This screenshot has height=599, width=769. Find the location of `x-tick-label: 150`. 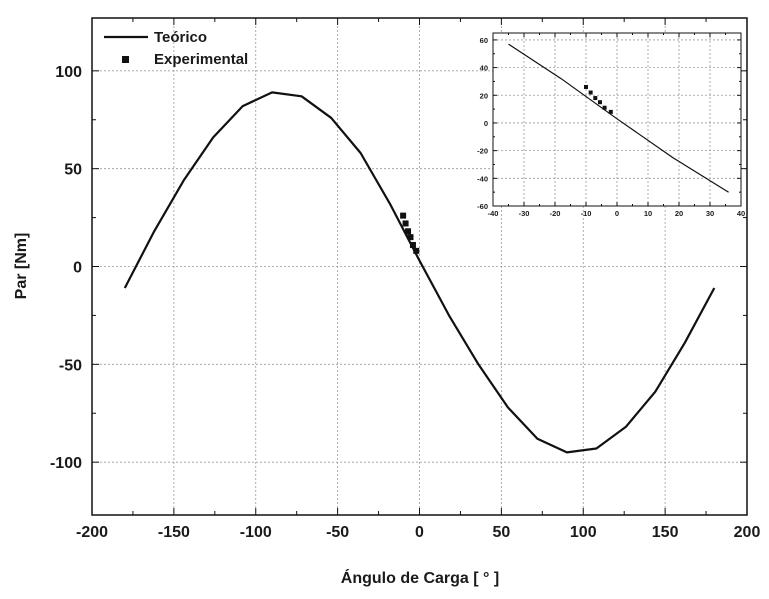

x-tick-label: 150 is located at coordinates (665, 532).